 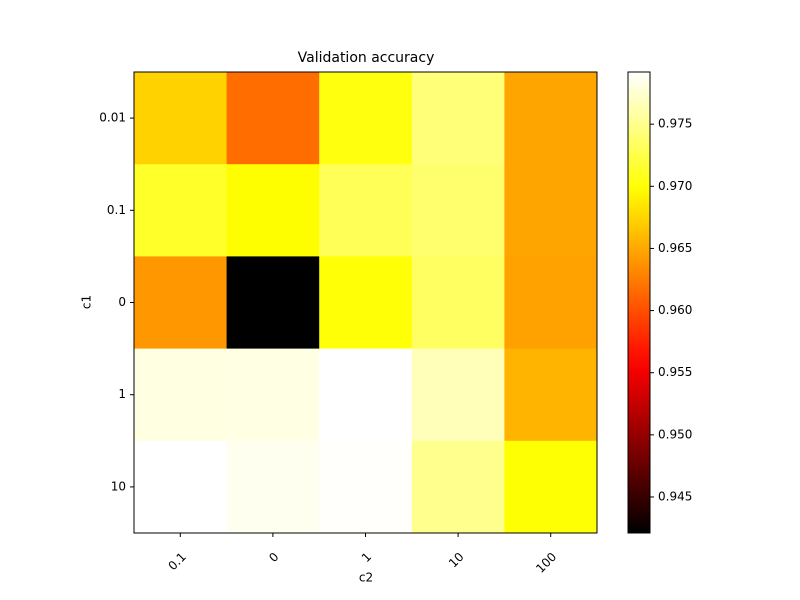 What do you see at coordinates (366, 578) in the screenshot?
I see `x-axis-label: c2` at bounding box center [366, 578].